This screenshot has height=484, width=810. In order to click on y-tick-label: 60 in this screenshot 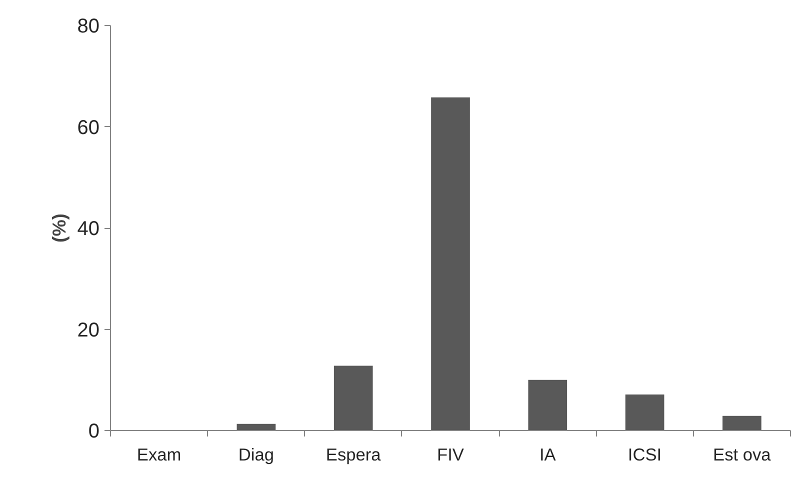, I will do `click(88, 127)`.